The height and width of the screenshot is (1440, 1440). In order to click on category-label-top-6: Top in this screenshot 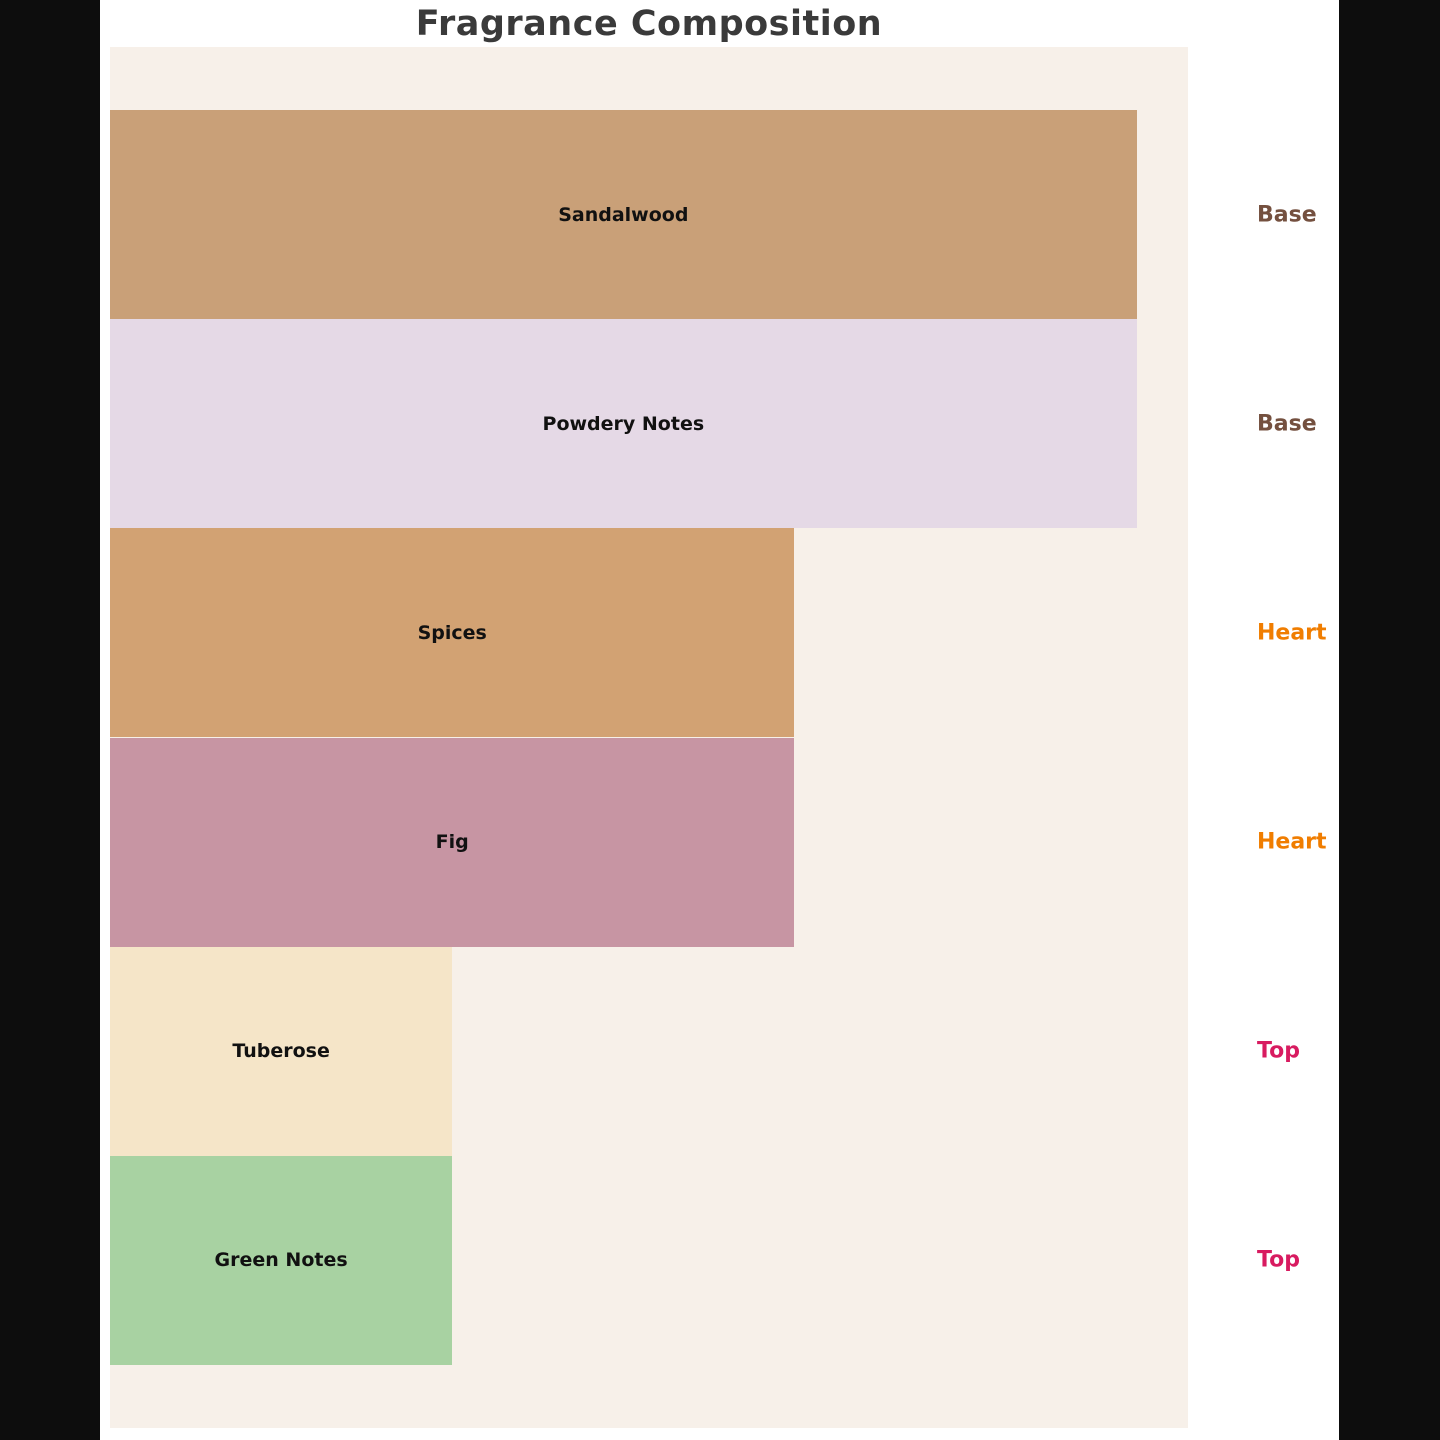, I will do `click(1278, 1260)`.